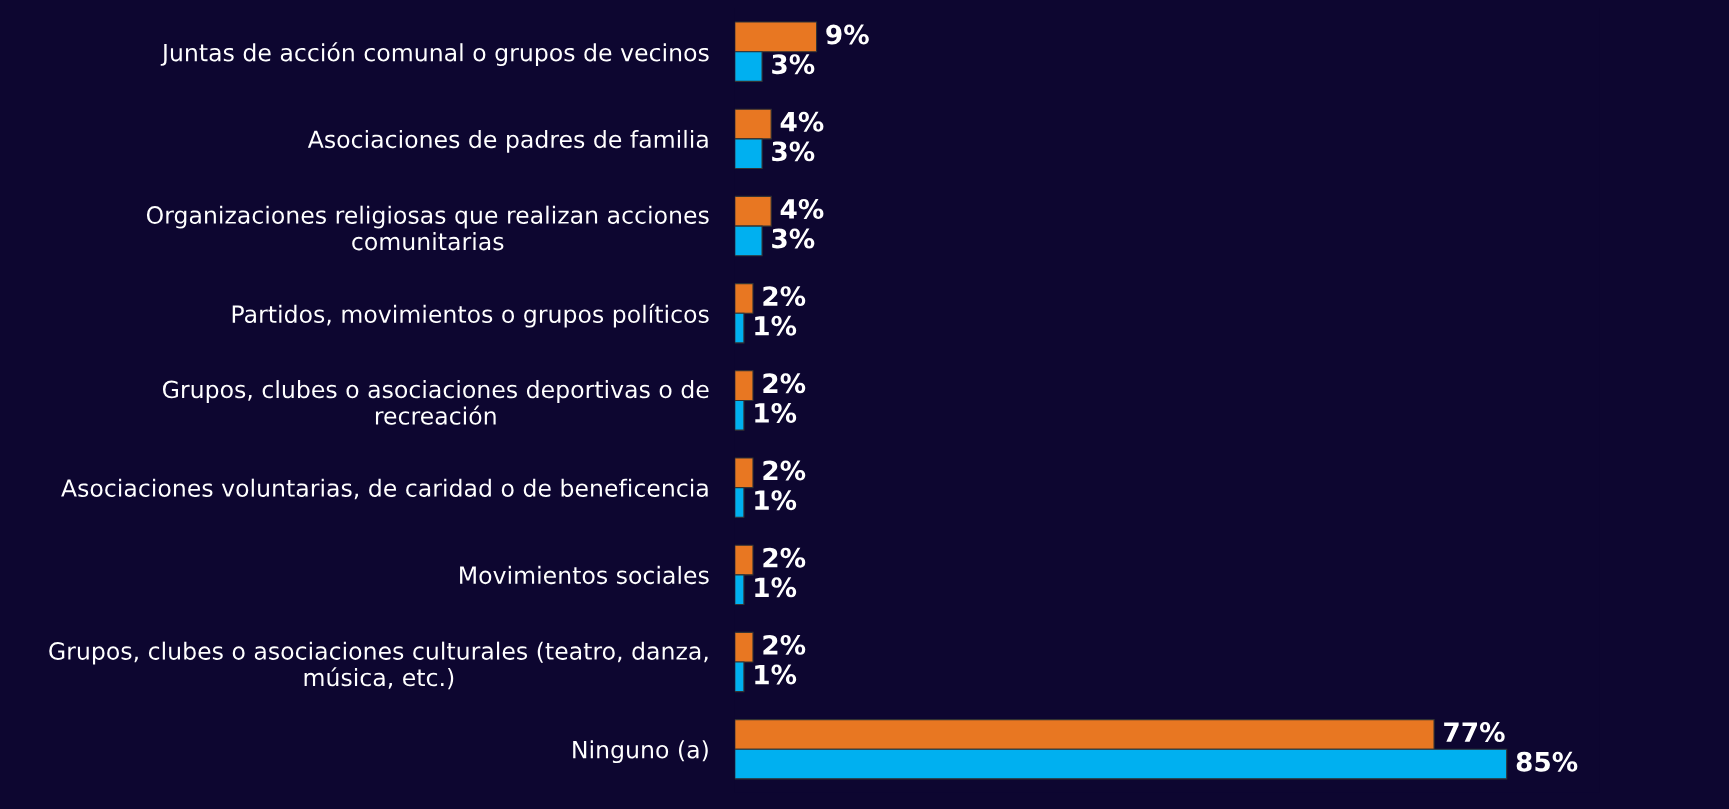 The width and height of the screenshot is (1729, 809). Describe the element at coordinates (1547, 761) in the screenshot. I see `data-label: 85%` at that location.